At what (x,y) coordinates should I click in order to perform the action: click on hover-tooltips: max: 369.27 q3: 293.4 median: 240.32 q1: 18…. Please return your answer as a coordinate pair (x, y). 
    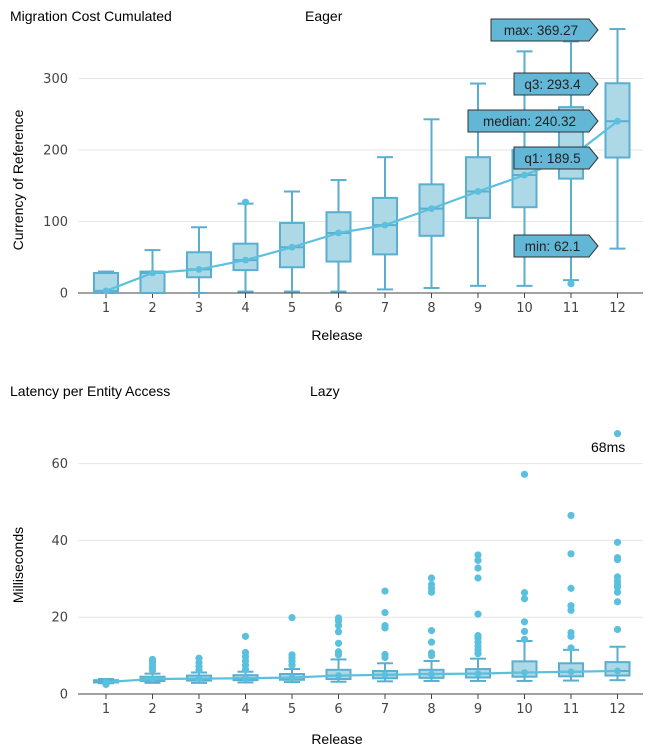
    Looking at the image, I should click on (533, 138).